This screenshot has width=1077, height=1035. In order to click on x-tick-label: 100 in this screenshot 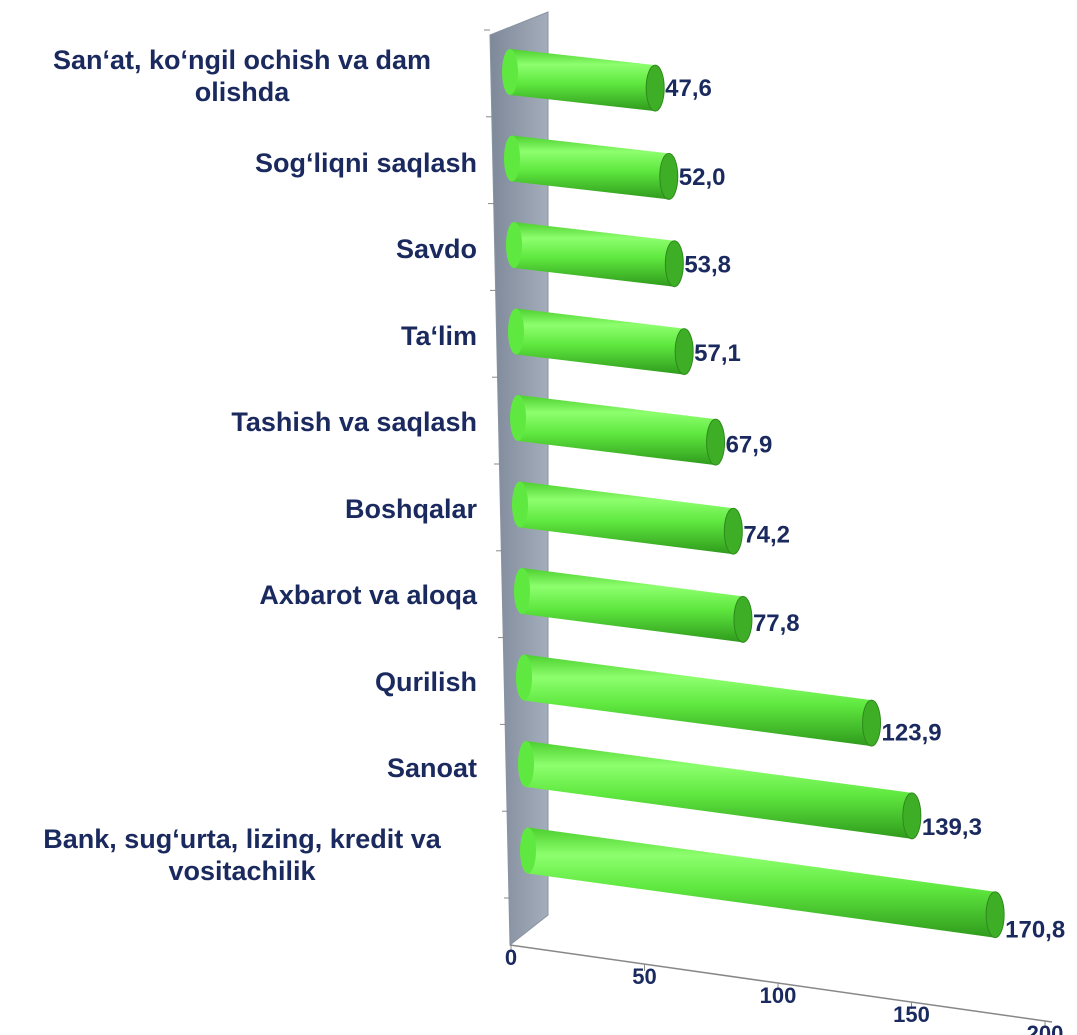, I will do `click(778, 995)`.